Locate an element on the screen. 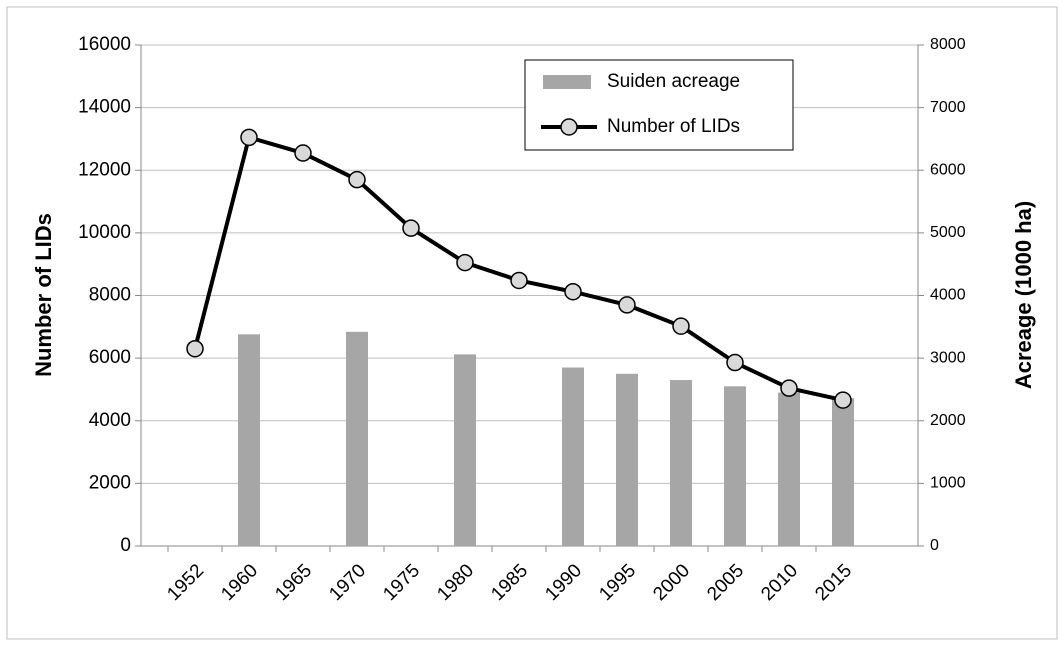  y2-tick-label: 7000 is located at coordinates (948, 107).